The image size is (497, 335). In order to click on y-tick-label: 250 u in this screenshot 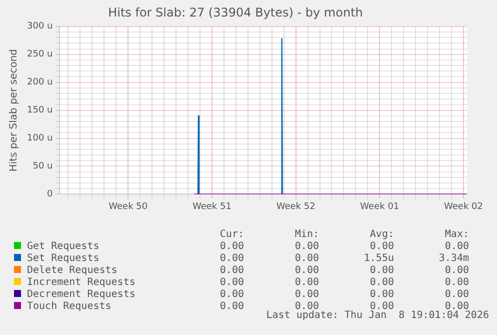, I will do `click(39, 55)`.